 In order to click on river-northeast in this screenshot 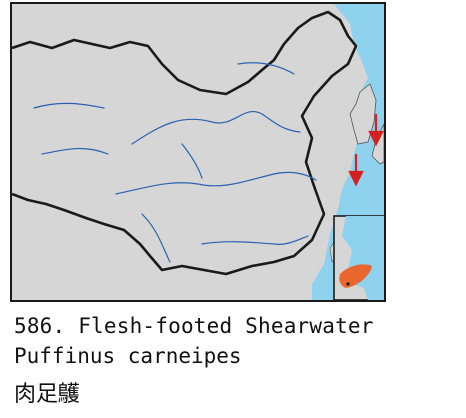, I will do `click(266, 68)`.